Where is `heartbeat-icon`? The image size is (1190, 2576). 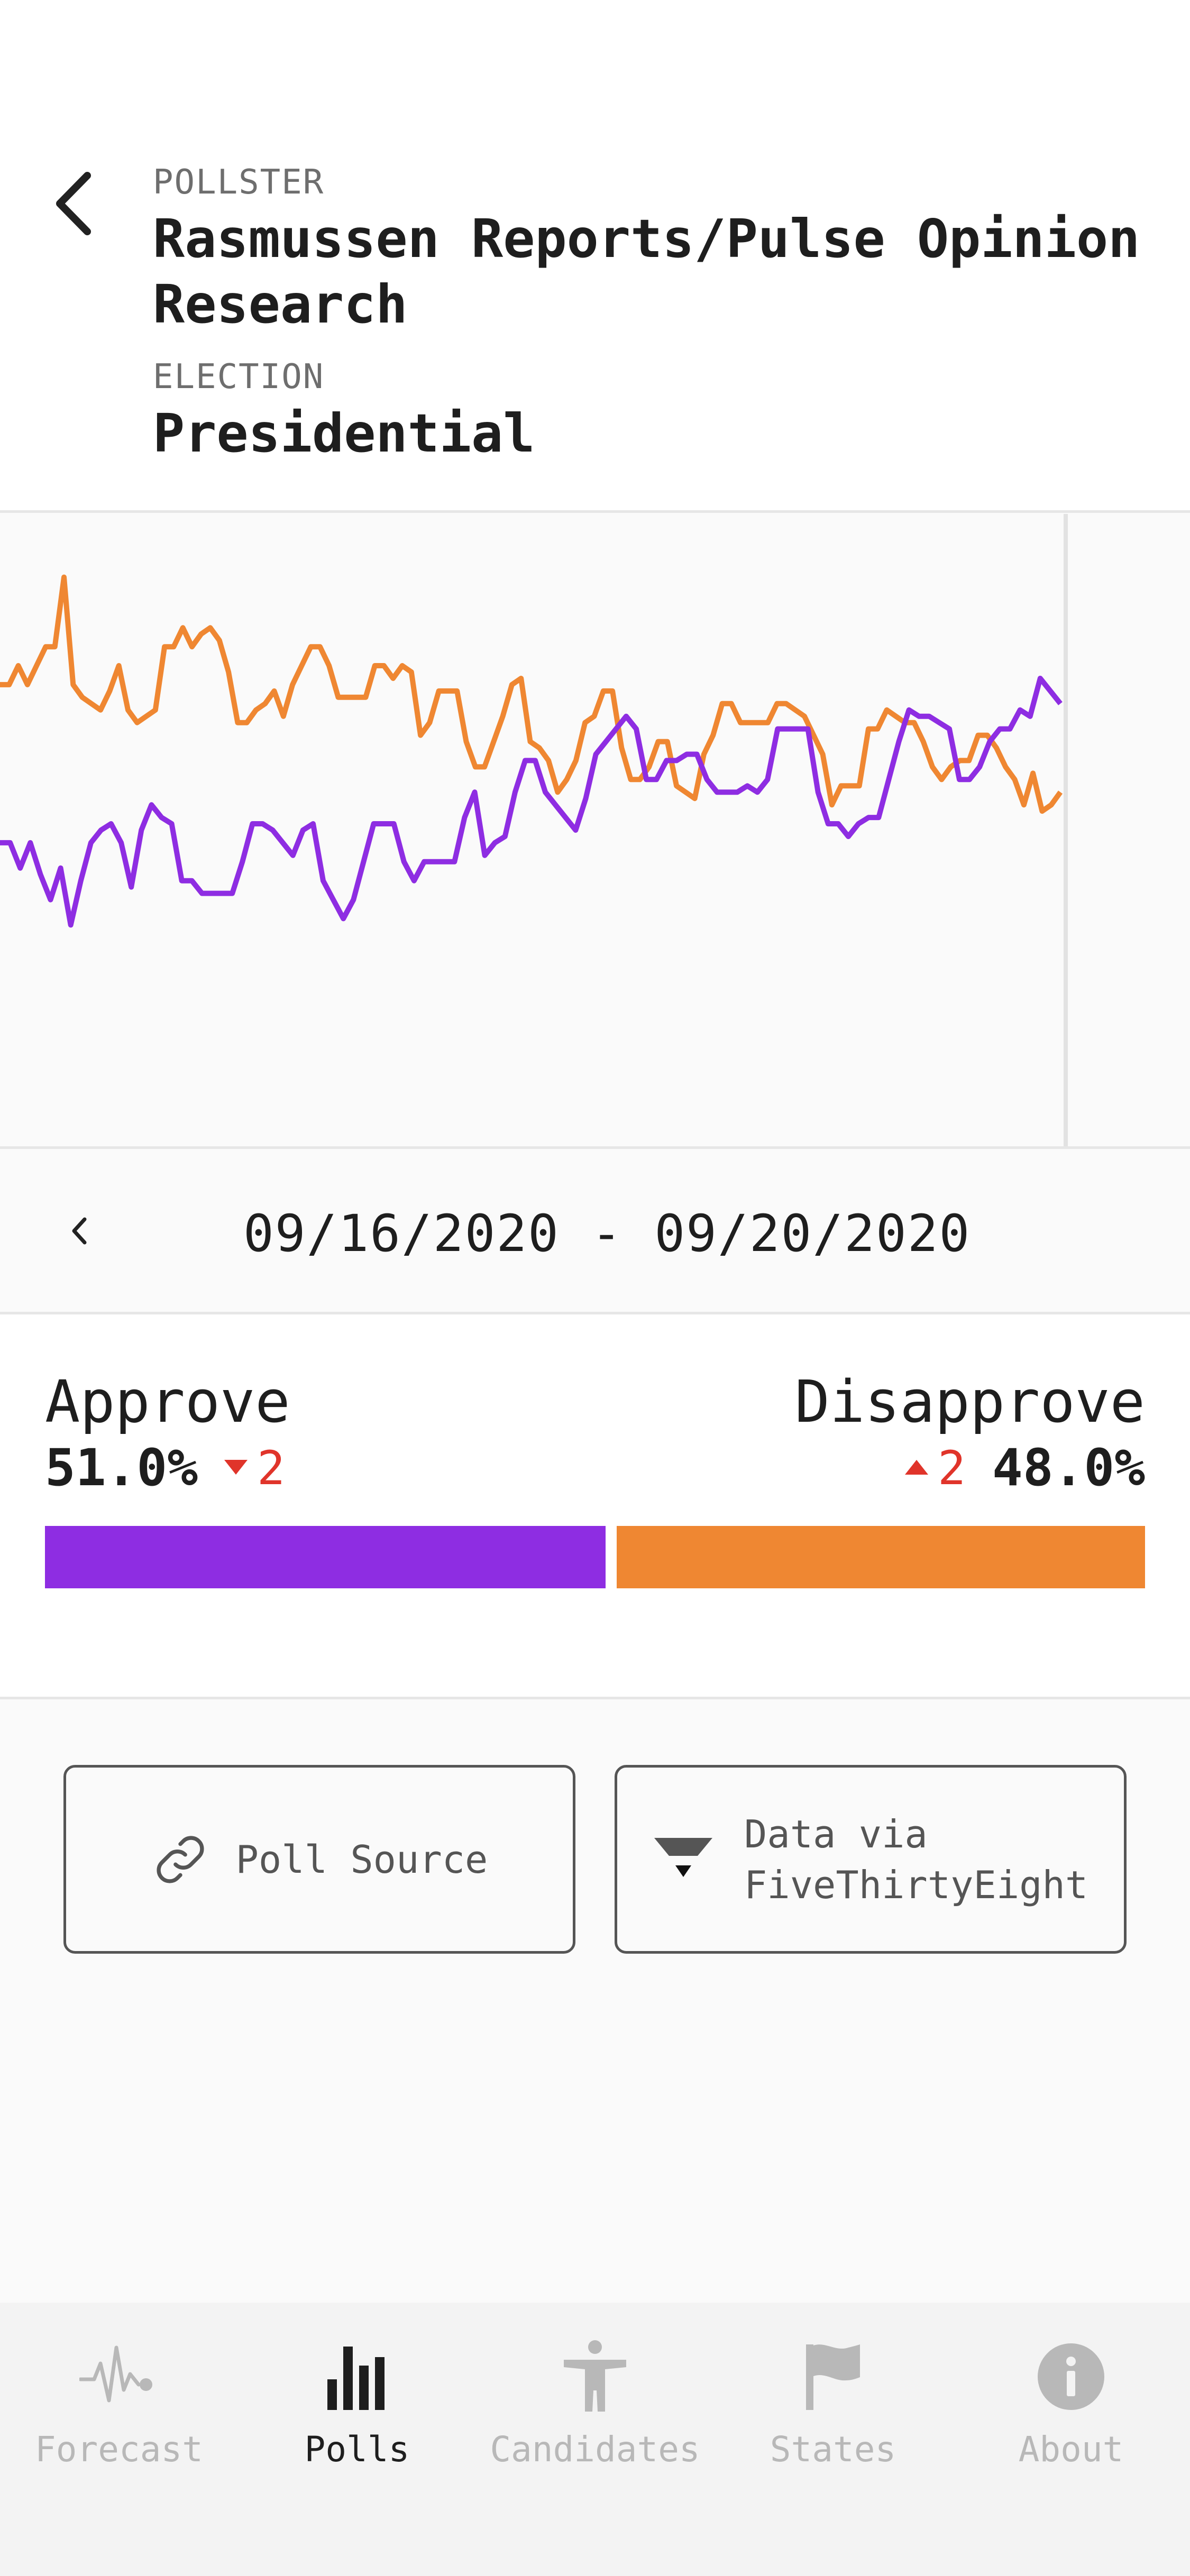 heartbeat-icon is located at coordinates (115, 2374).